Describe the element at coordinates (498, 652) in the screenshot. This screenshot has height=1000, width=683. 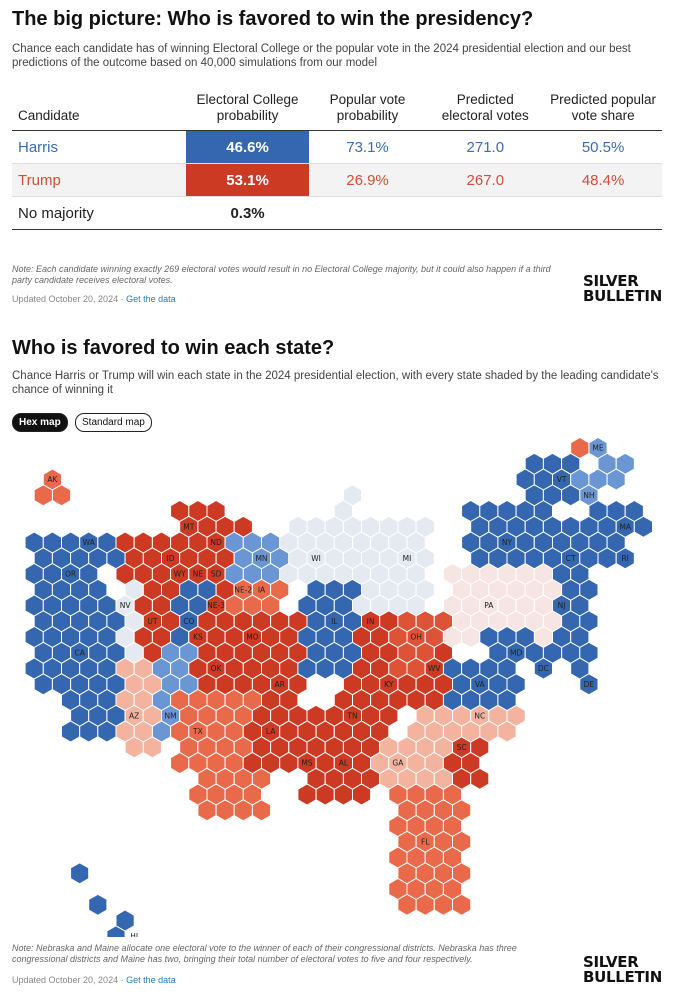
I see `state-hex-md` at that location.